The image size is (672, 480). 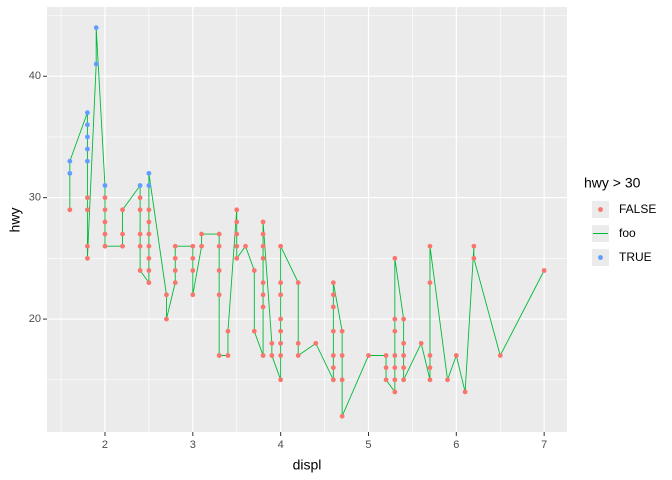 What do you see at coordinates (368, 445) in the screenshot?
I see `x-tick-label: 5` at bounding box center [368, 445].